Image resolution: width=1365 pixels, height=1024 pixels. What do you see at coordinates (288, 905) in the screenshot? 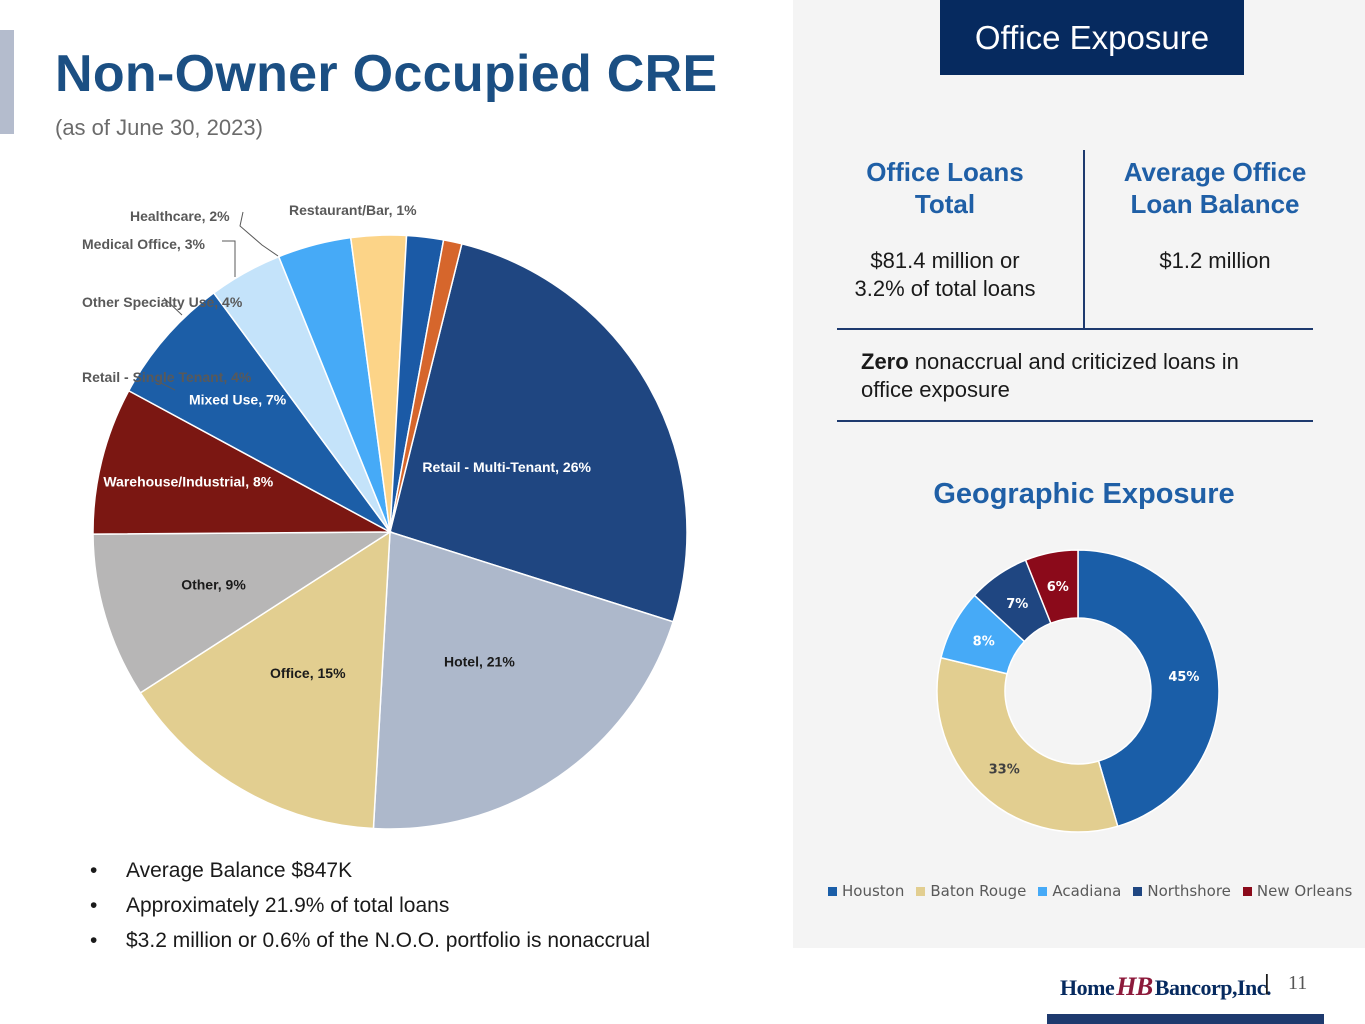
I see `bullet-text: Approximately 21.9% of total loans` at bounding box center [288, 905].